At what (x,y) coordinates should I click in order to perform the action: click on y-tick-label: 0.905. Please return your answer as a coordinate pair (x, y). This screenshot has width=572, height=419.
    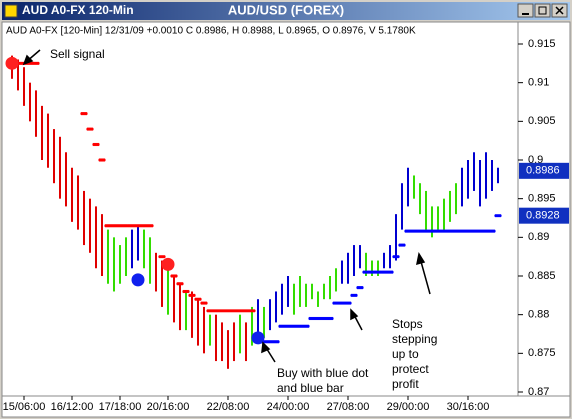
    Looking at the image, I should click on (542, 121).